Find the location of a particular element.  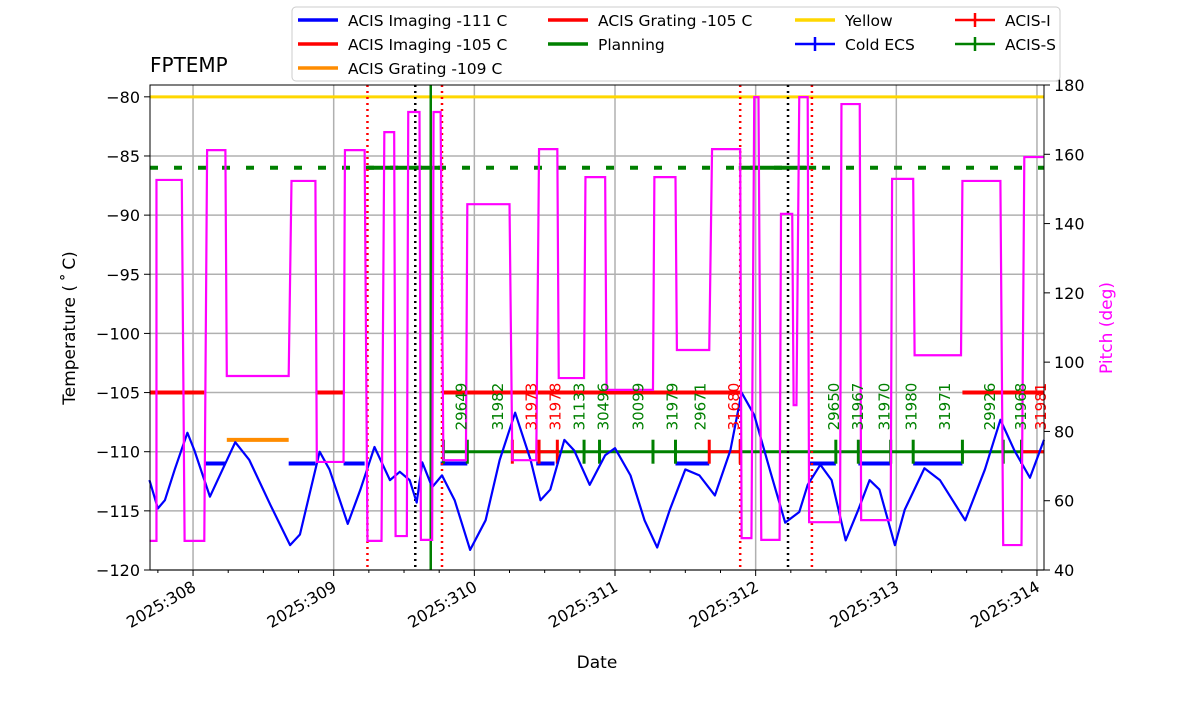

legend-item: Planning is located at coordinates (606, 45).